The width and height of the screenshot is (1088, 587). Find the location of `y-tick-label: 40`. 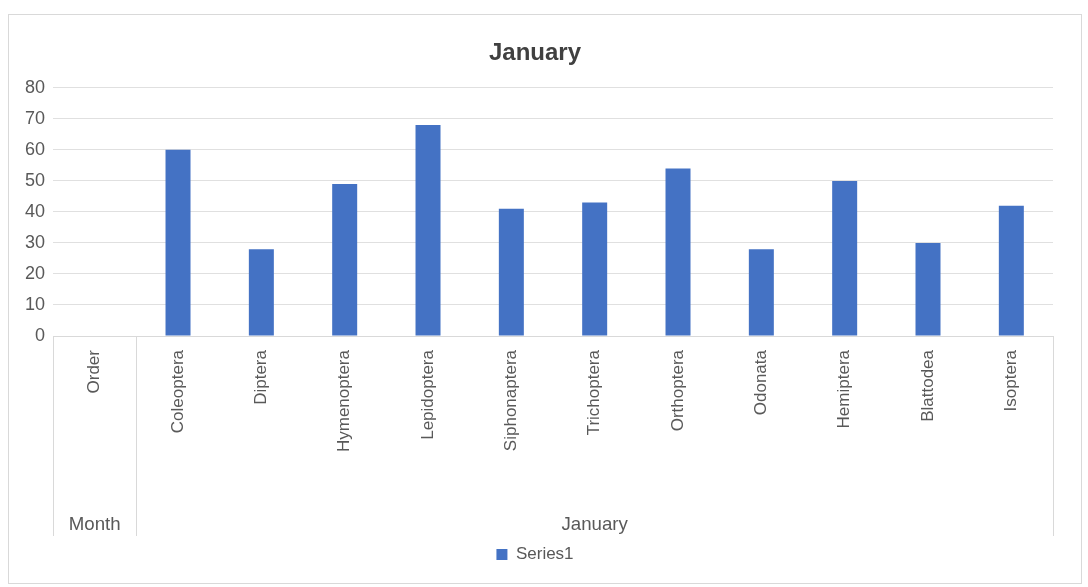

y-tick-label: 40 is located at coordinates (35, 210).